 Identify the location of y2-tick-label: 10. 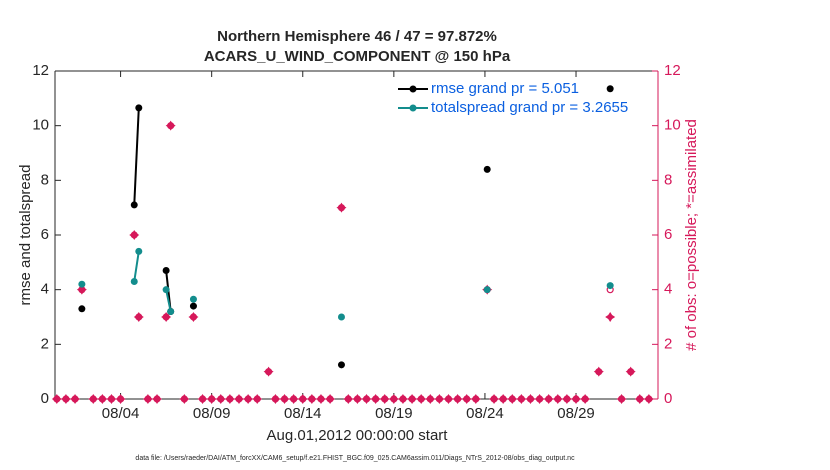
(672, 125).